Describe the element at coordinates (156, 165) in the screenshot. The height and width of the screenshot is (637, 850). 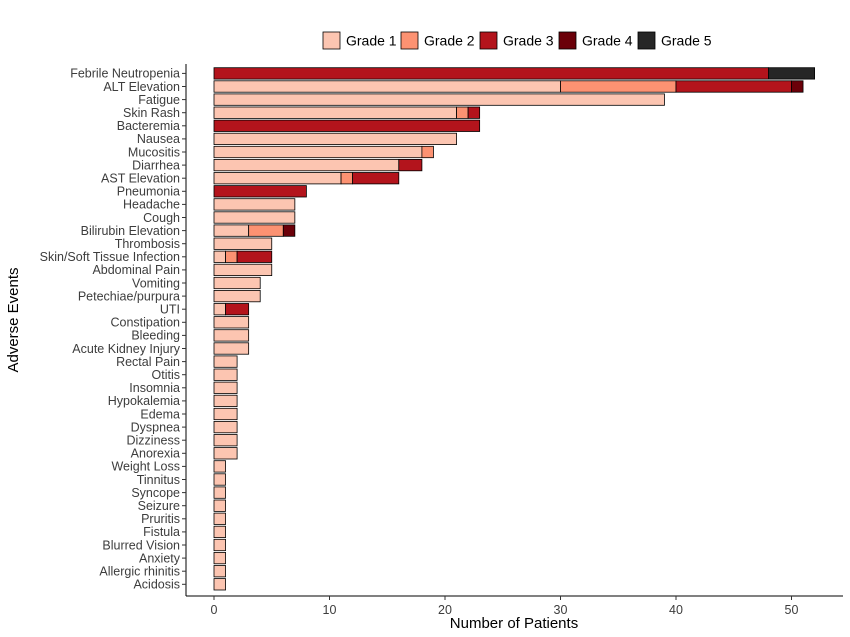
I see `y-tick-label: Diarrhea` at that location.